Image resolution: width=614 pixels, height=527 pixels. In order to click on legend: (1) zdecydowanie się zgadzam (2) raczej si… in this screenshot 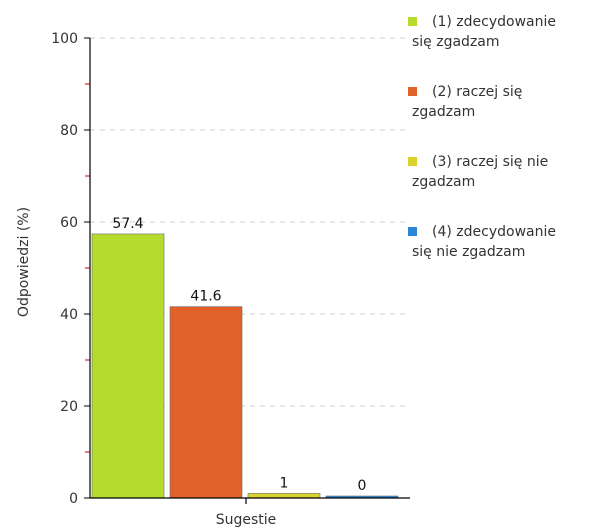, I will do `click(482, 137)`.